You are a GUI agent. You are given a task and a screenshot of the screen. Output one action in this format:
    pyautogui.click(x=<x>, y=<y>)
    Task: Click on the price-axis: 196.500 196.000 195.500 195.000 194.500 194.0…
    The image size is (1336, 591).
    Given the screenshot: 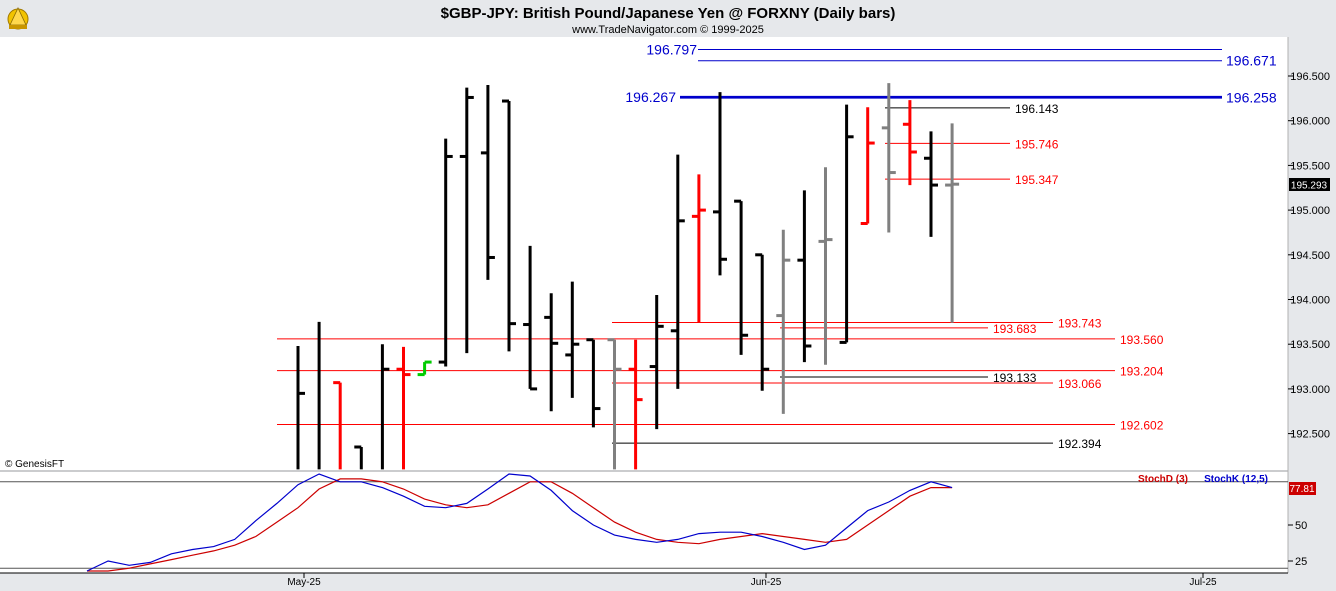 What is the action you would take?
    pyautogui.click(x=1309, y=256)
    